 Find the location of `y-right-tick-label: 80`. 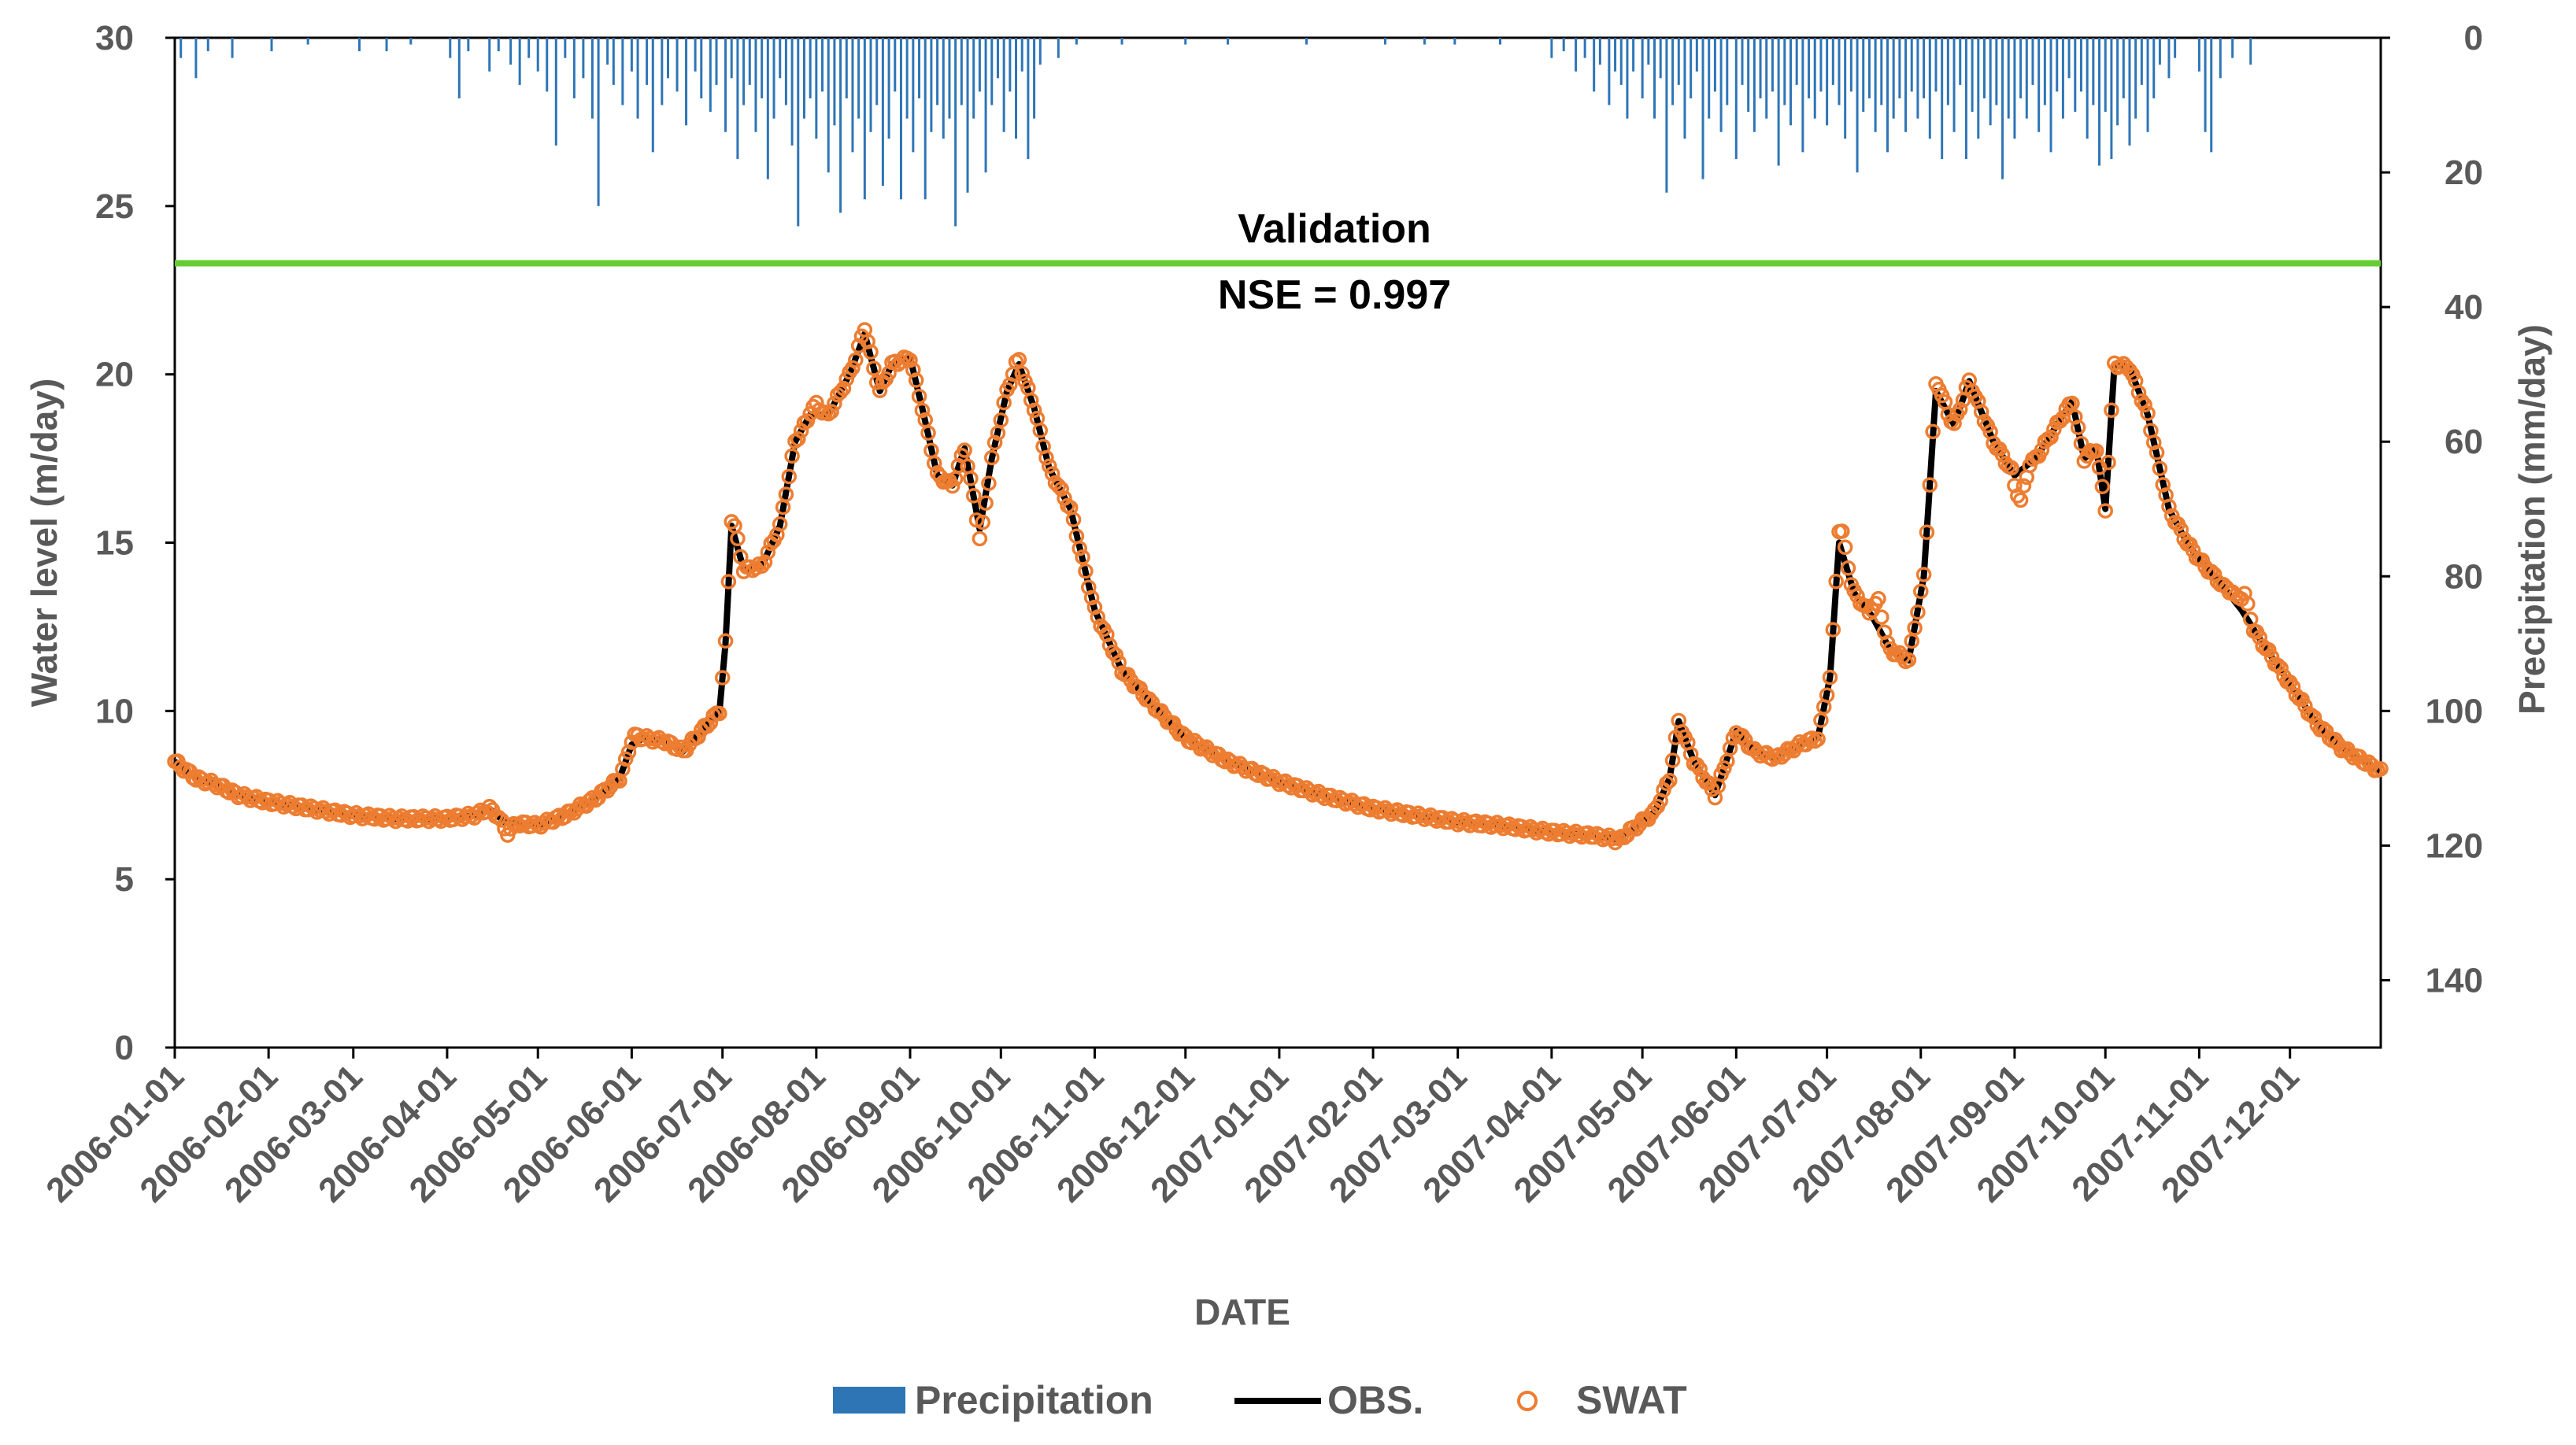

y-right-tick-label: 80 is located at coordinates (2464, 576).